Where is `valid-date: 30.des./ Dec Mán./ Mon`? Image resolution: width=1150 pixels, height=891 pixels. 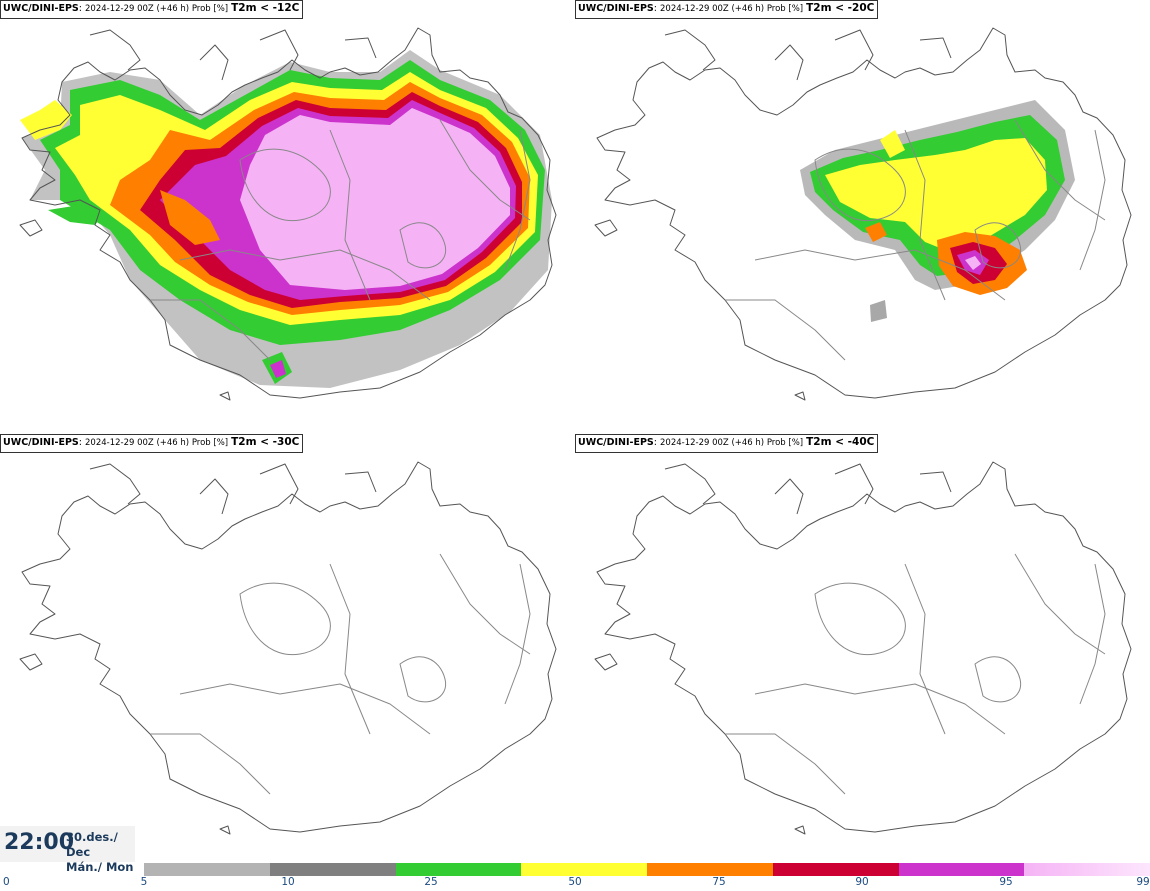
valid-date: 30.des./ Dec Mán./ Mon is located at coordinates (100, 852).